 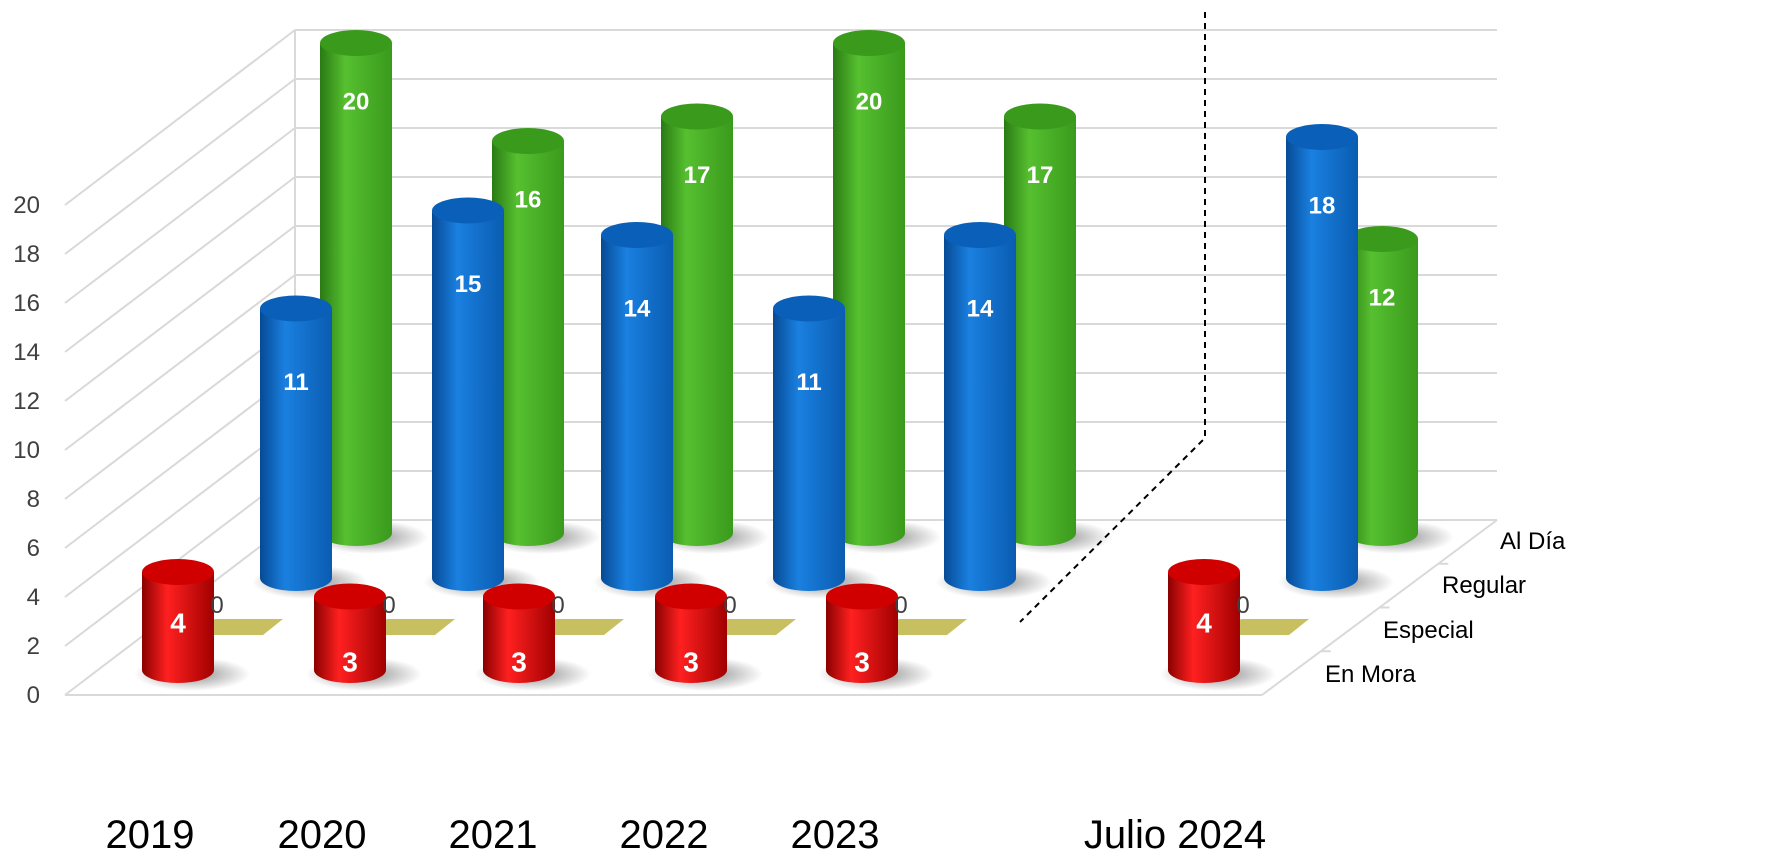 I want to click on y-tick-label: 12, so click(x=26, y=401).